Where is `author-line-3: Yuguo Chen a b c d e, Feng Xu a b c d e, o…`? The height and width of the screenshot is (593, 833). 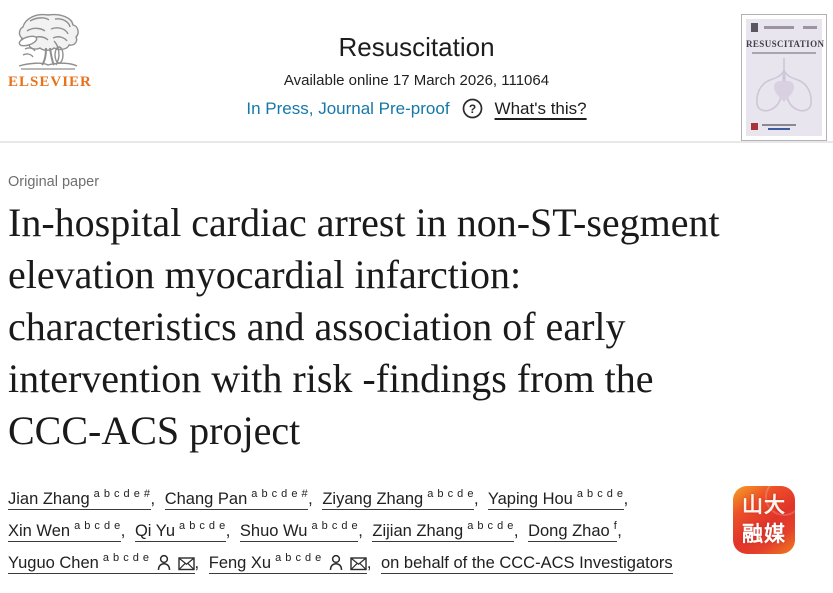
author-line-3: Yuguo Chen a b c d e, Feng Xu a b c d e, o… is located at coordinates (416, 564).